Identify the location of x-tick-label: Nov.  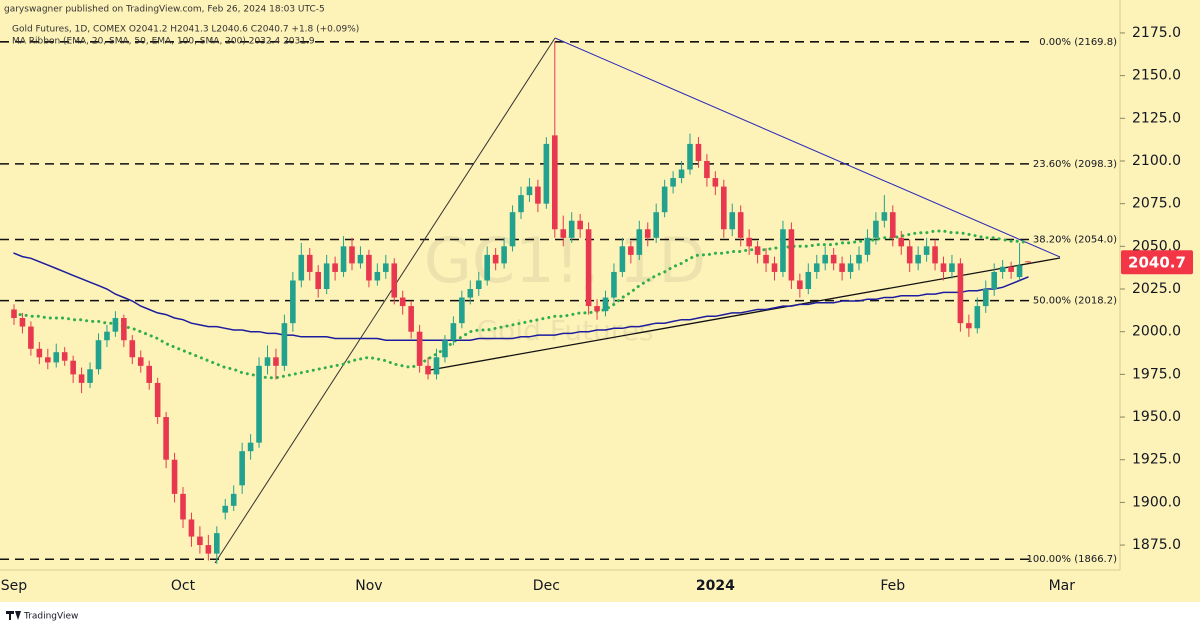
(368, 586).